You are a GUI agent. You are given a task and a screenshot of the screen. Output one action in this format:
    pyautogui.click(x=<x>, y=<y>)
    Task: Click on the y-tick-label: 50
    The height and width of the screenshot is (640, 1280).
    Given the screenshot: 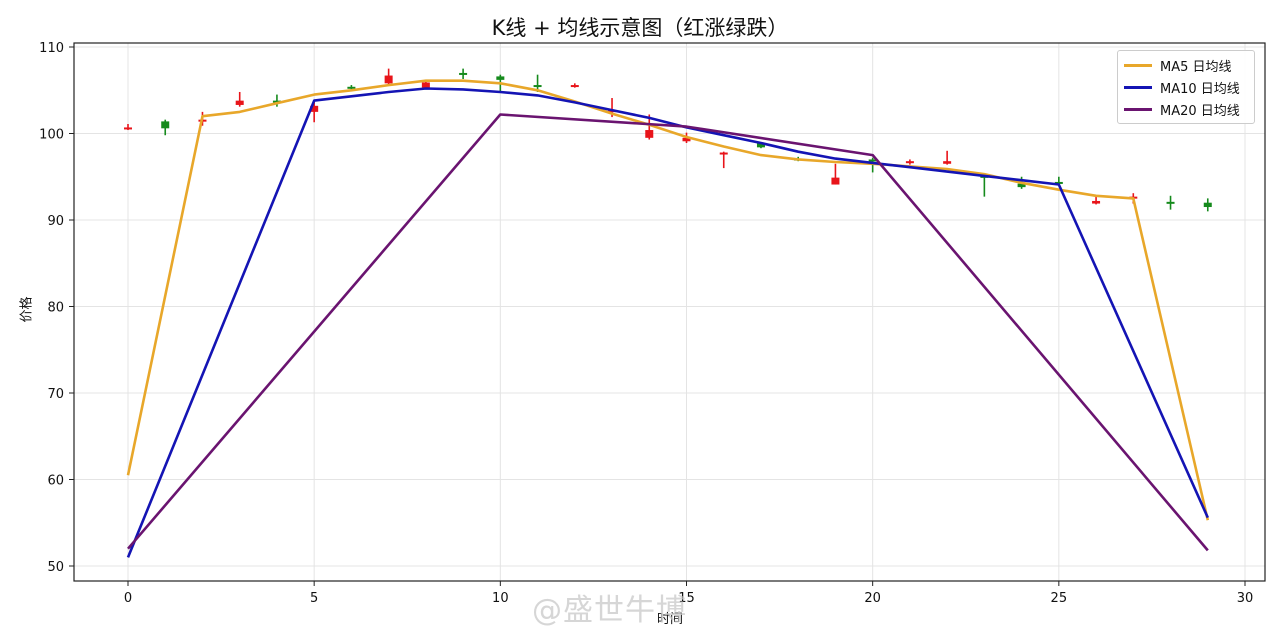 What is the action you would take?
    pyautogui.click(x=55, y=567)
    